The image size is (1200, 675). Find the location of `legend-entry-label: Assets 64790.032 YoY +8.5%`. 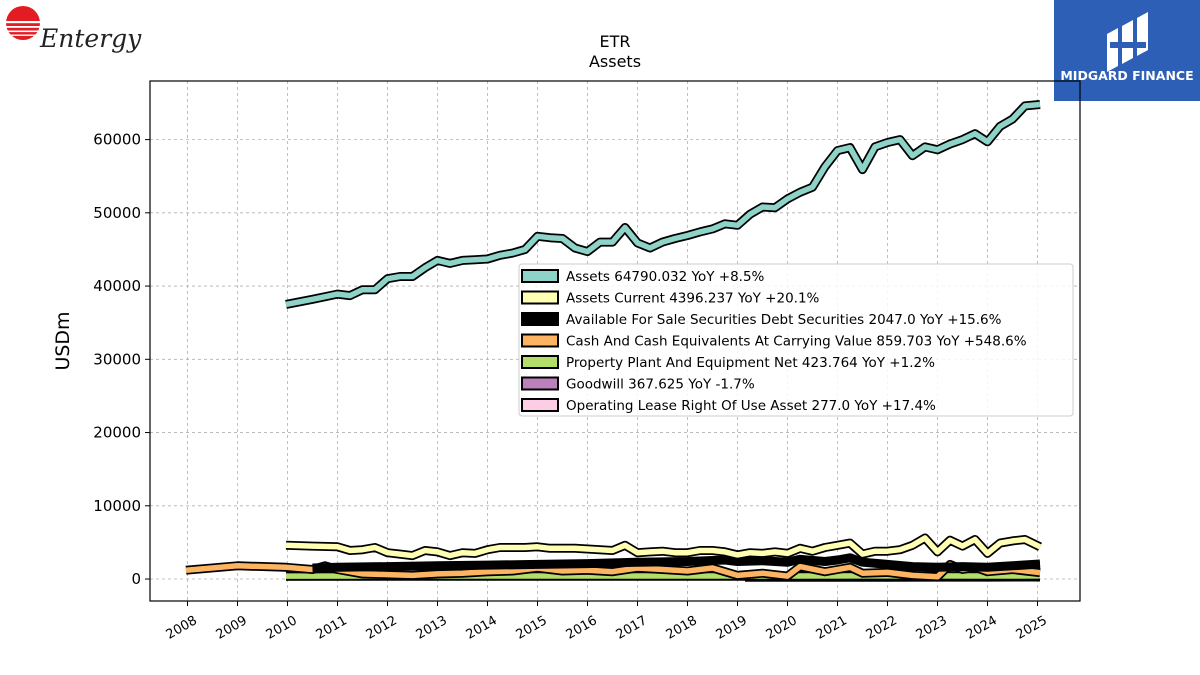

legend-entry-label: Assets 64790.032 YoY +8.5% is located at coordinates (665, 277).